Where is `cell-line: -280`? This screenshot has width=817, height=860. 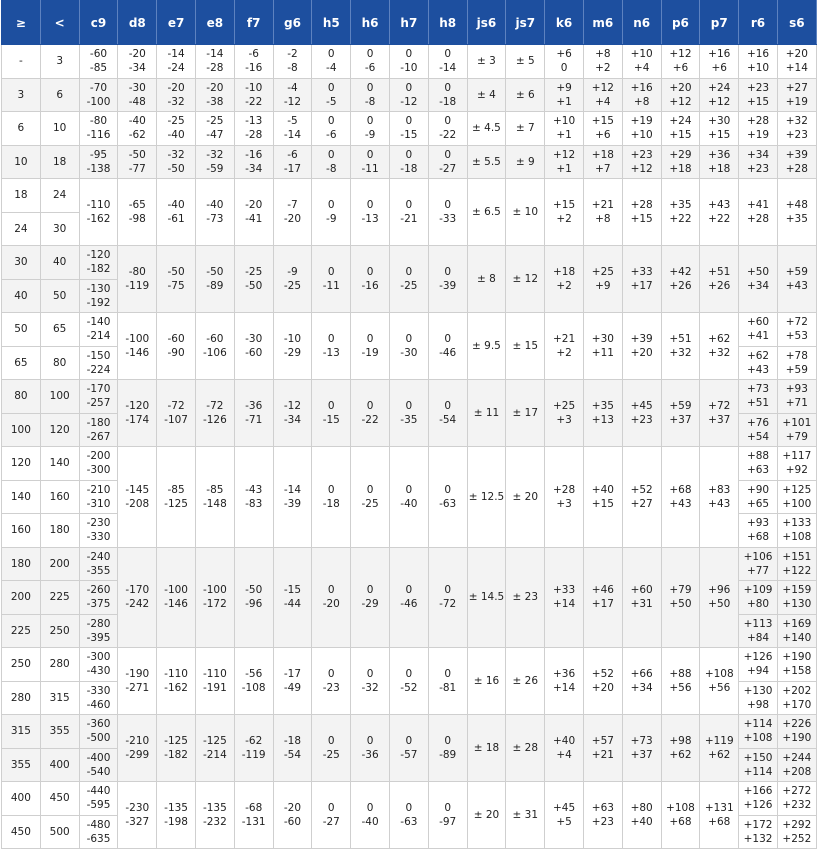
cell-line: -280 is located at coordinates (98, 623).